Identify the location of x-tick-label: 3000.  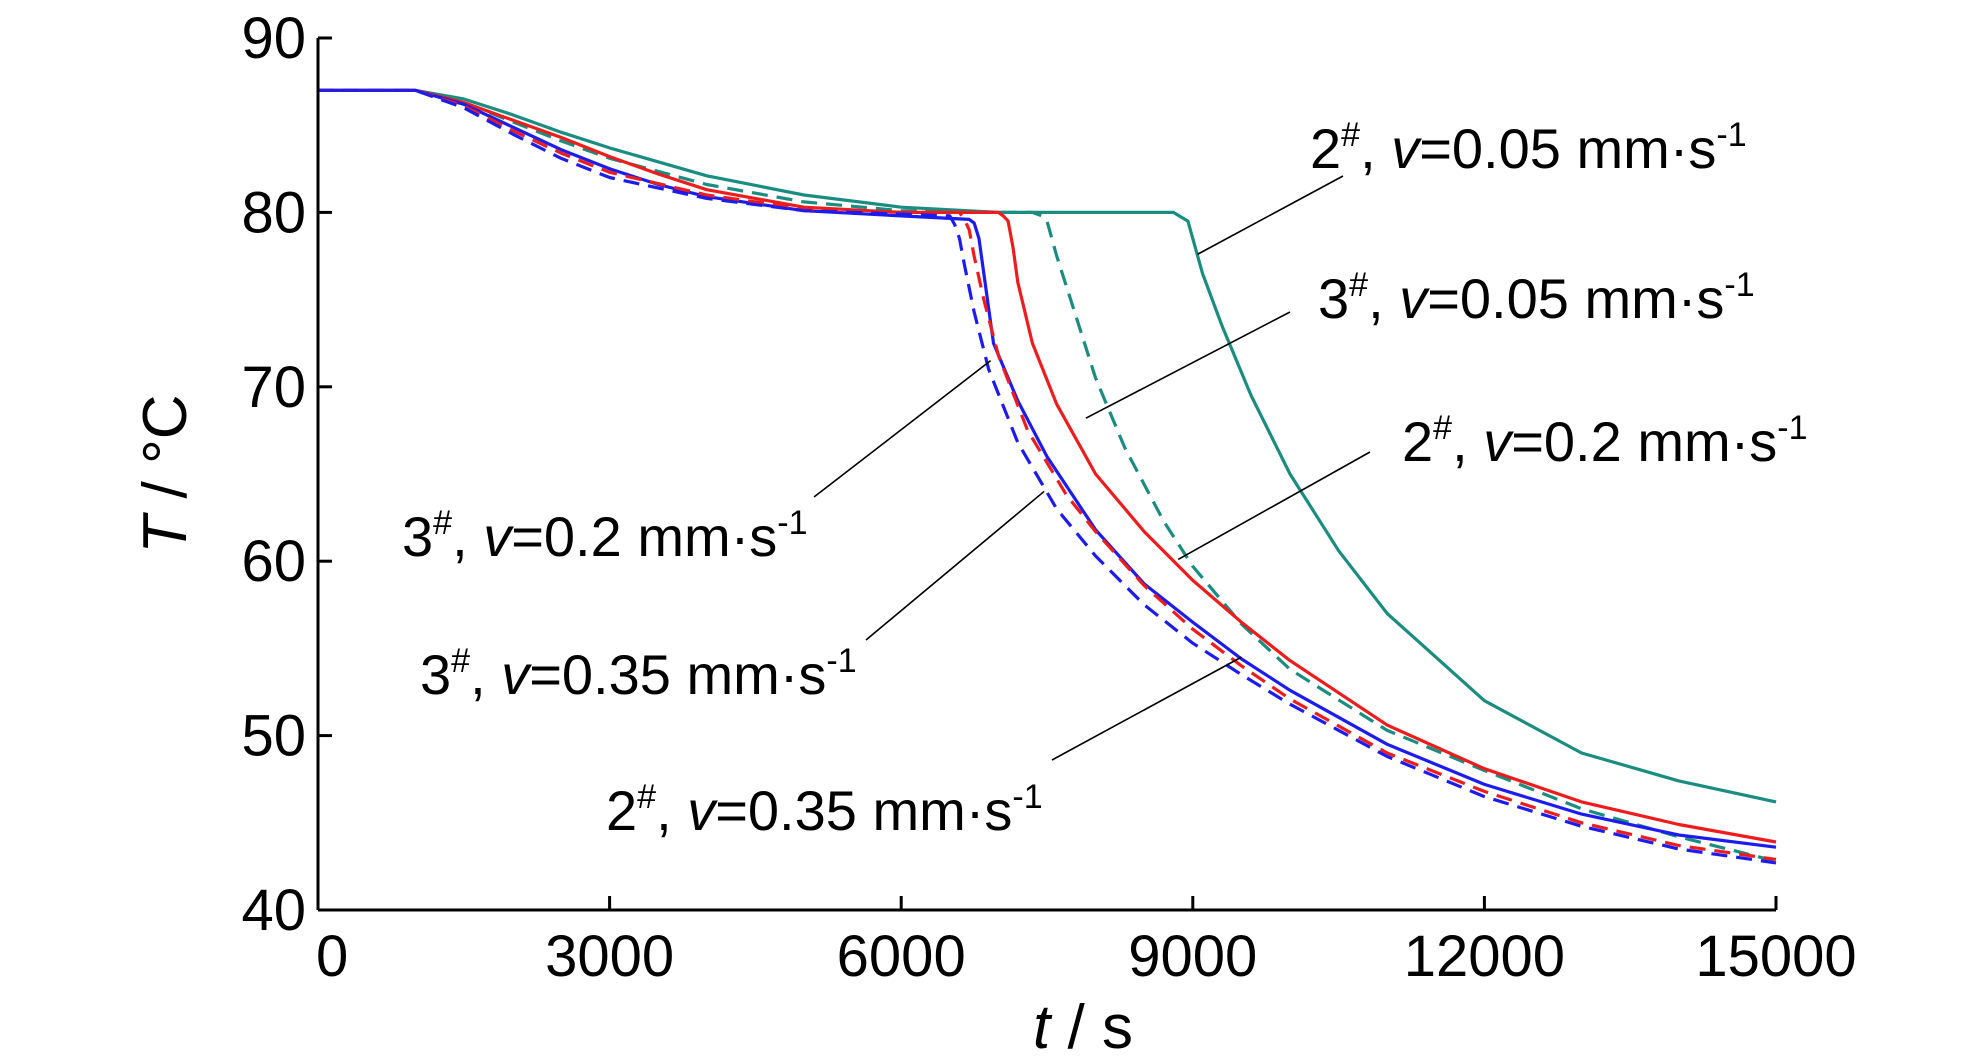
(609, 956).